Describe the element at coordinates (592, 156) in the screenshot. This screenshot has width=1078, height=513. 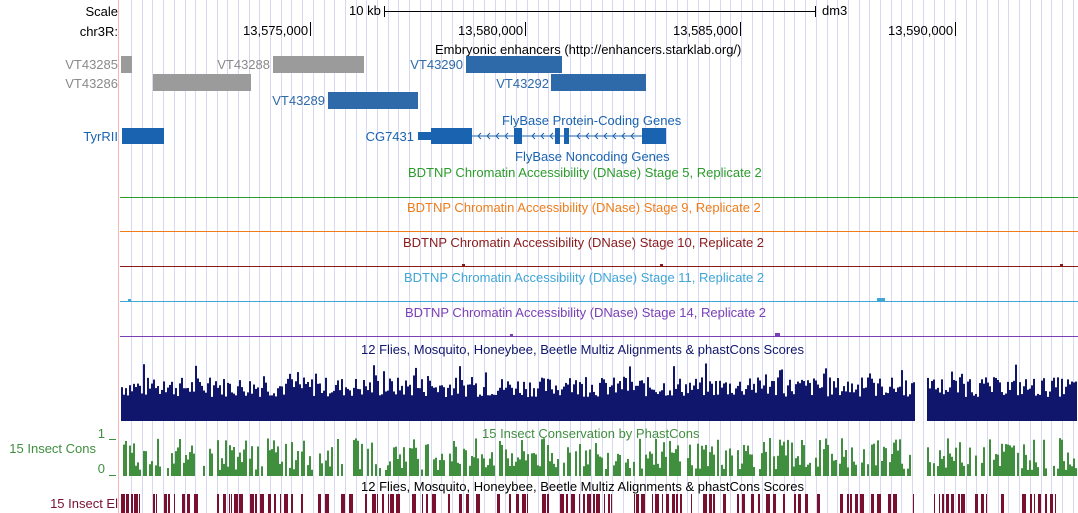
I see `noncoding-track-title: FlyBase Noncoding Genes` at that location.